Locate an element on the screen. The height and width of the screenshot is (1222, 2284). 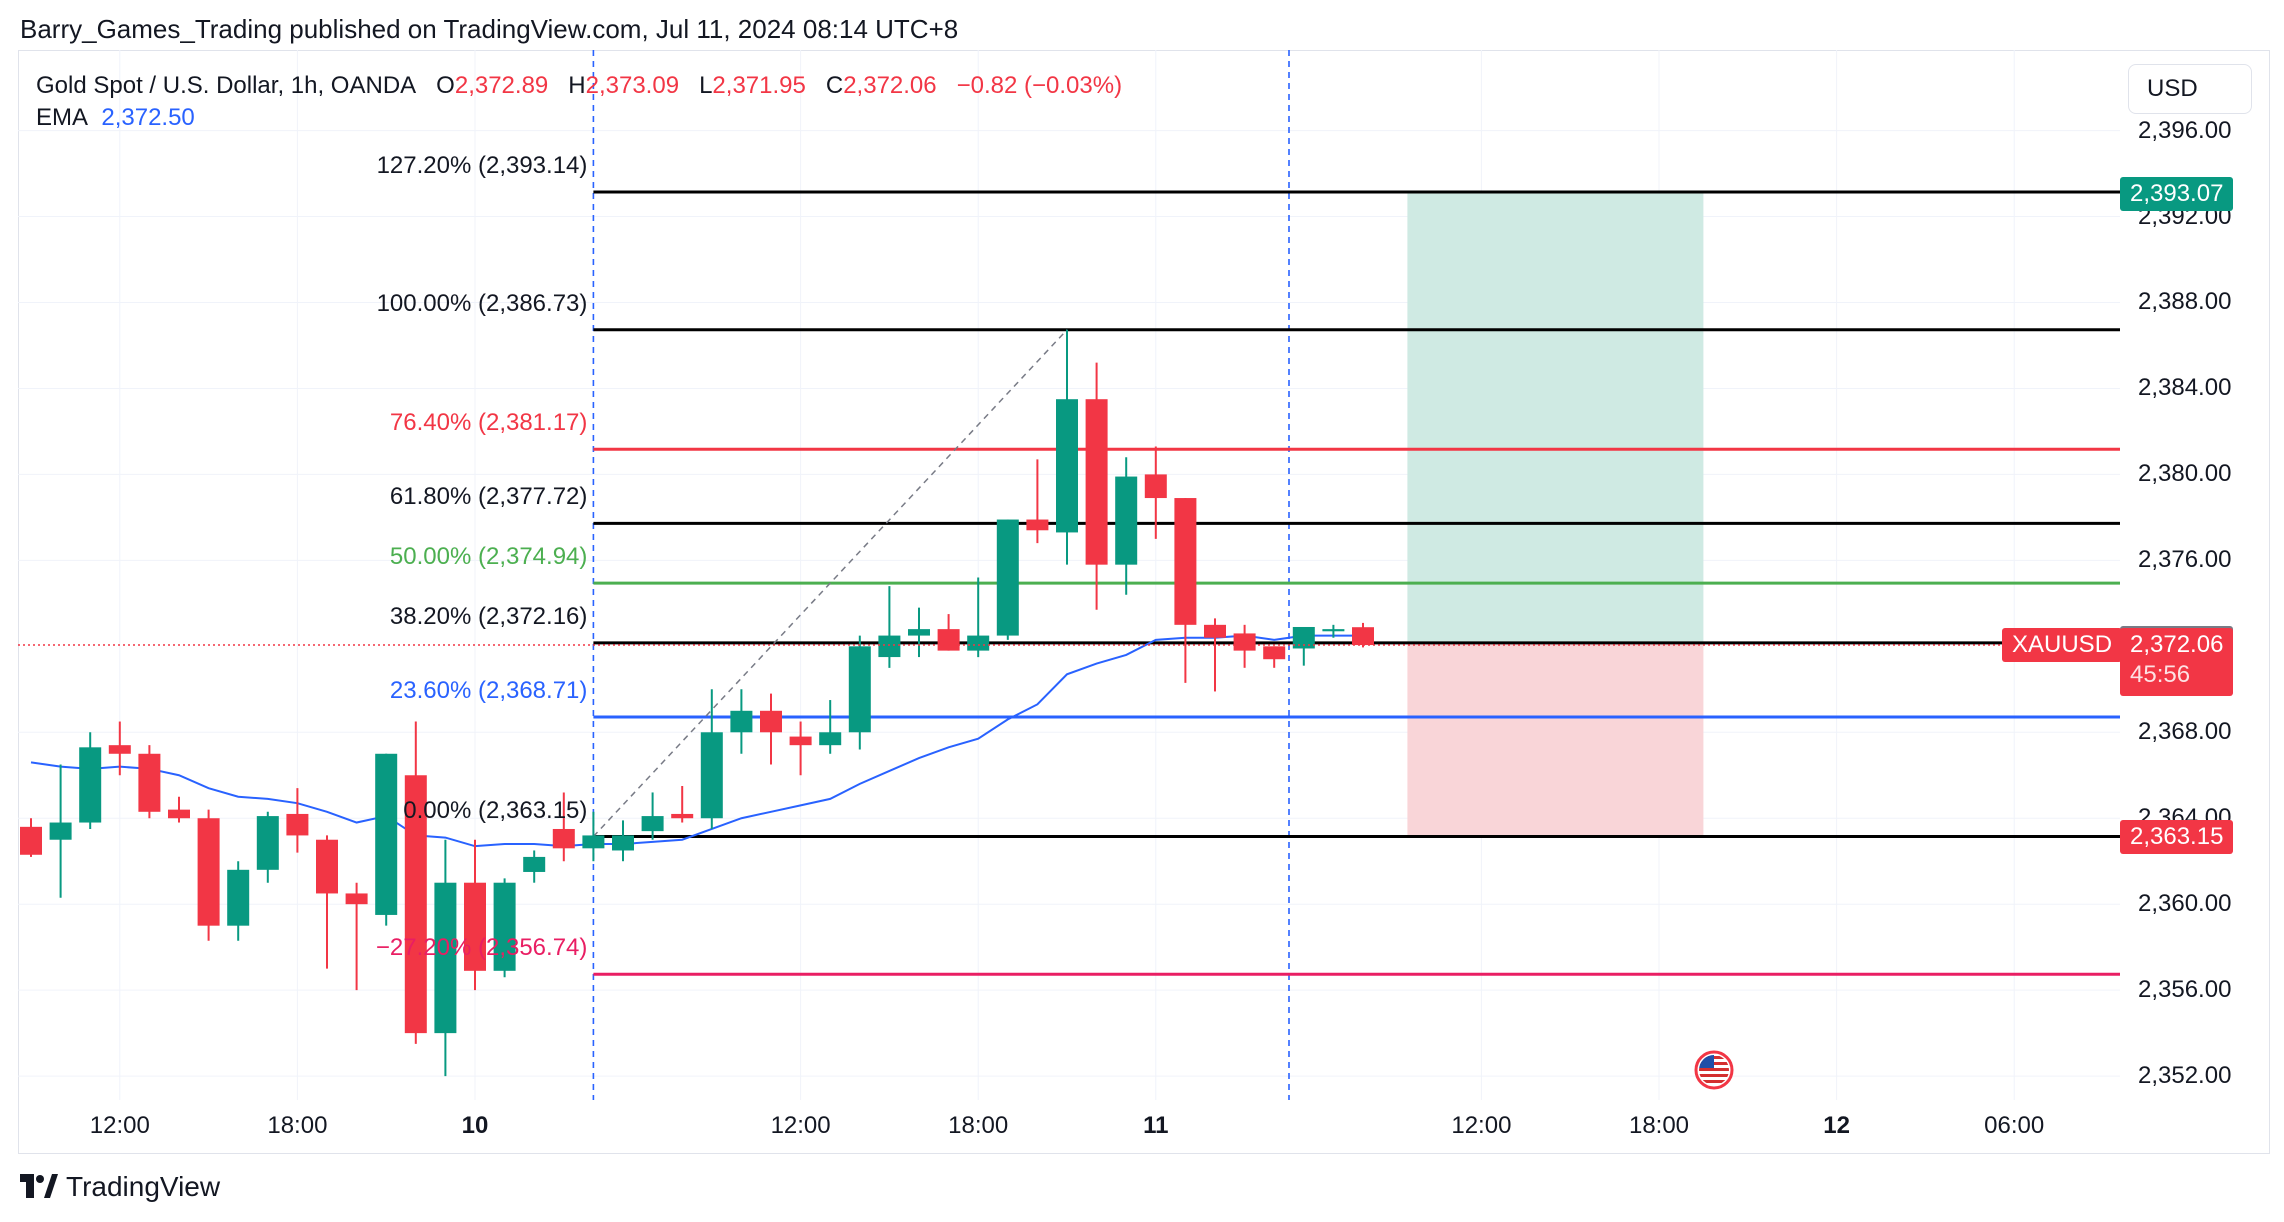
time-axis-tick: 10 is located at coordinates (475, 1125).